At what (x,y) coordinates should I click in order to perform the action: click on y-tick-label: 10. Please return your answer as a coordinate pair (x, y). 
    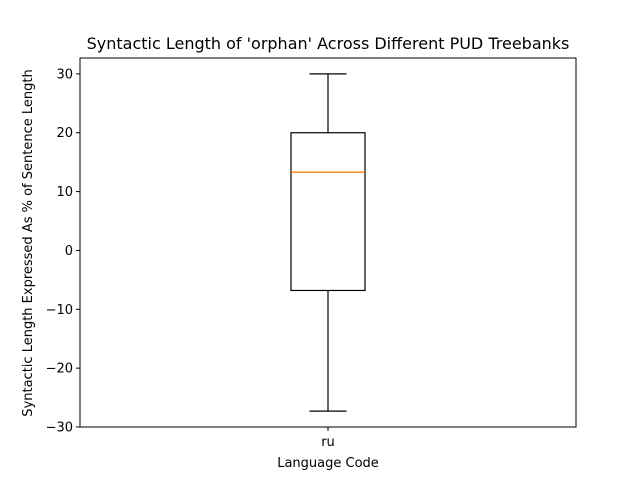
    Looking at the image, I should click on (64, 192).